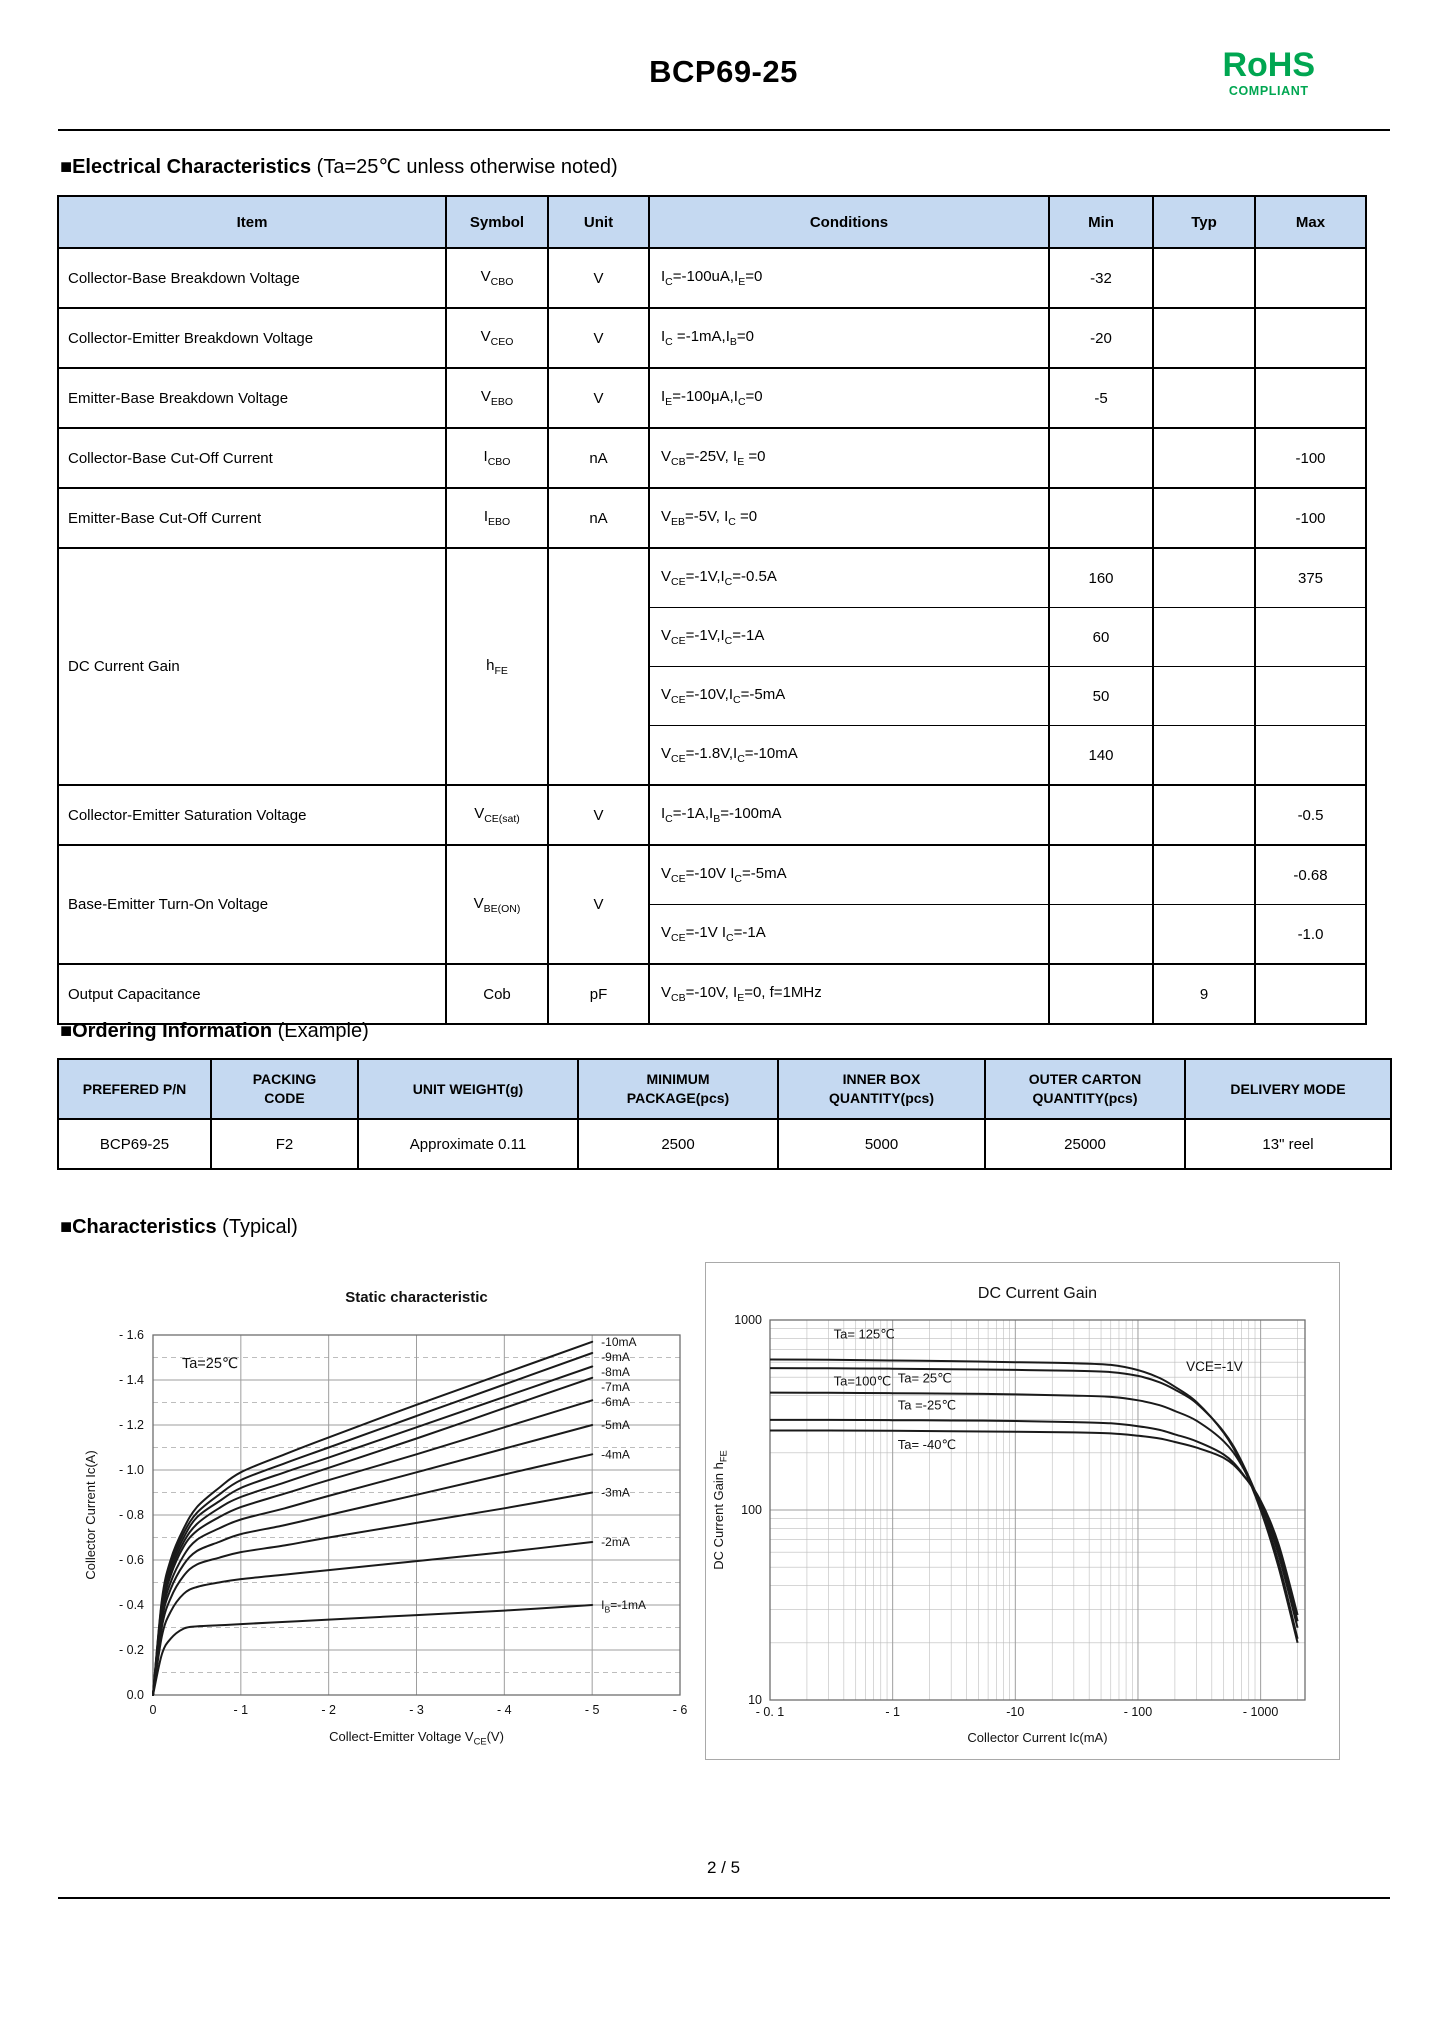  I want to click on cell-symbol: ICBO, so click(497, 458).